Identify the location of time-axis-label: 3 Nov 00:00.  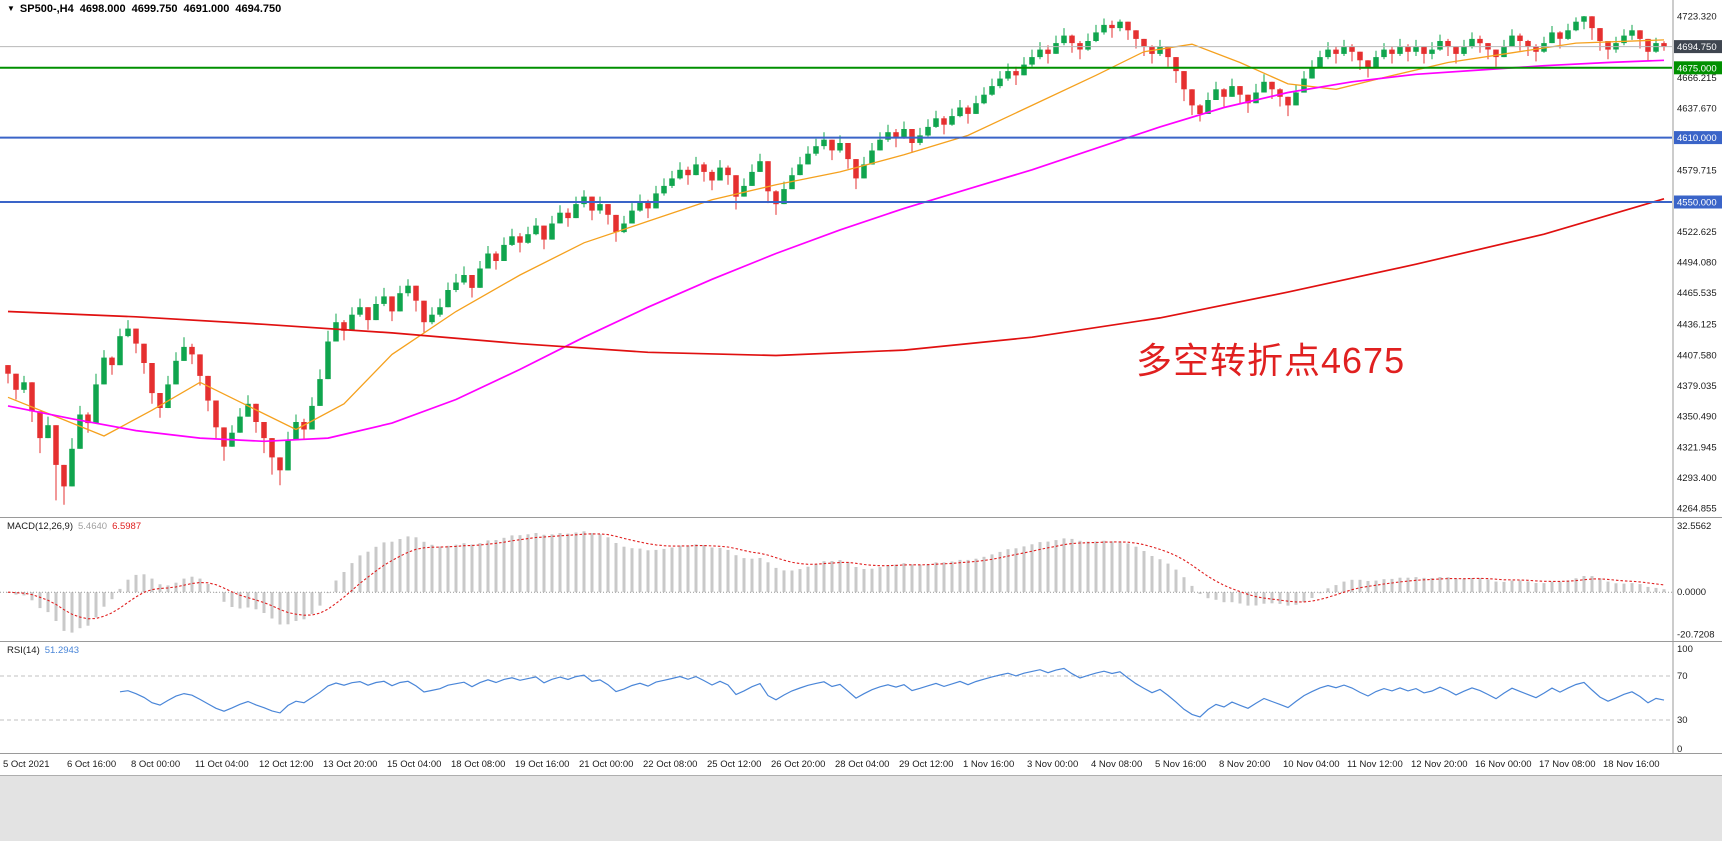
(1052, 764).